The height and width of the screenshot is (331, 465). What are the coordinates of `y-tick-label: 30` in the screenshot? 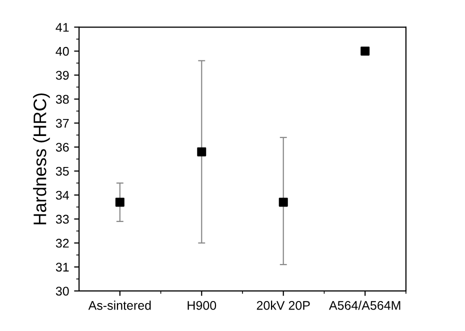 It's located at (62, 291).